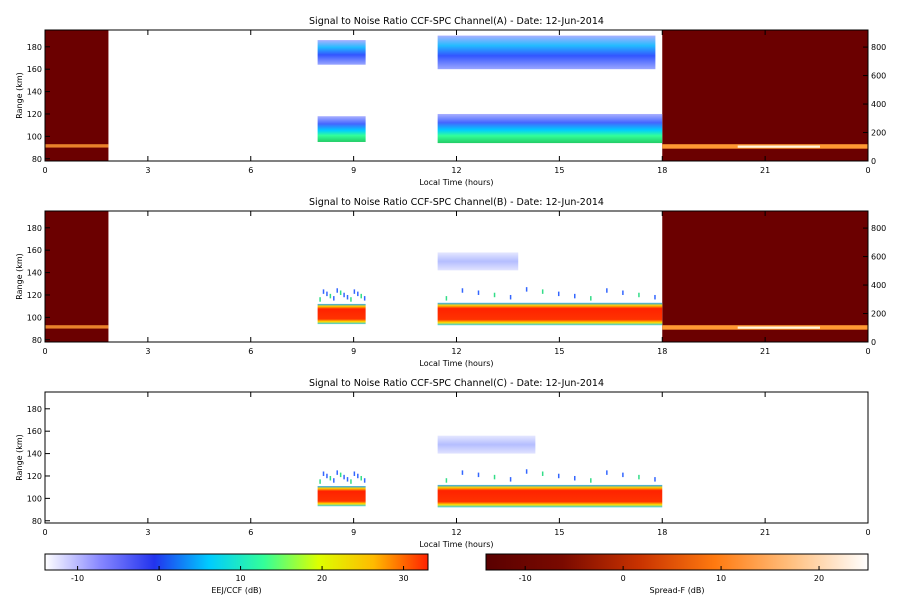 The width and height of the screenshot is (900, 600). What do you see at coordinates (721, 578) in the screenshot?
I see `colorbar-tick-label: 10` at bounding box center [721, 578].